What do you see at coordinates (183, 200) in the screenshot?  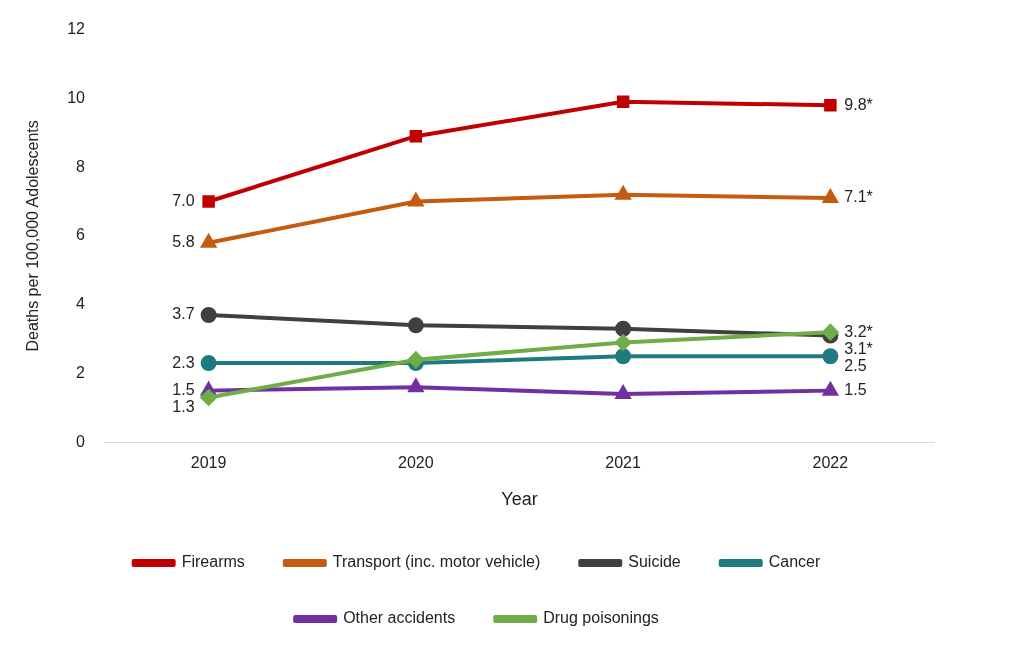 I see `data-label: 7.0` at bounding box center [183, 200].